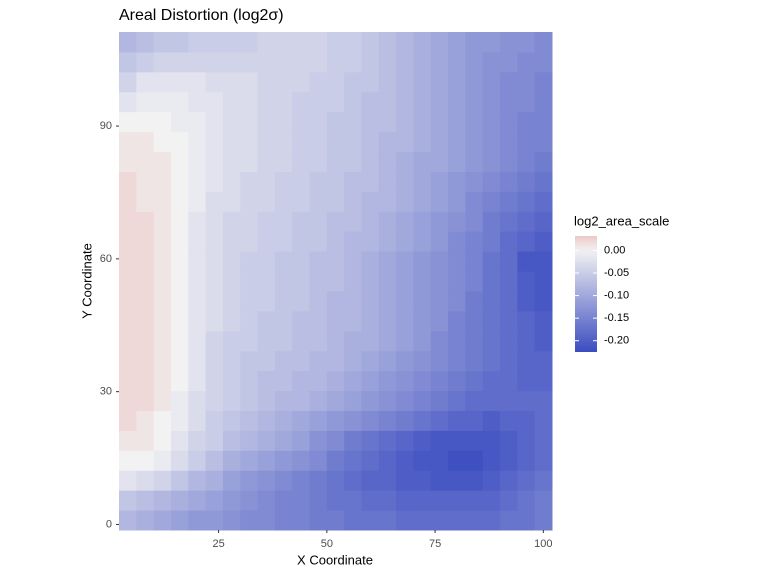 The width and height of the screenshot is (768, 581). What do you see at coordinates (616, 295) in the screenshot?
I see `colorbar-label: -0.10` at bounding box center [616, 295].